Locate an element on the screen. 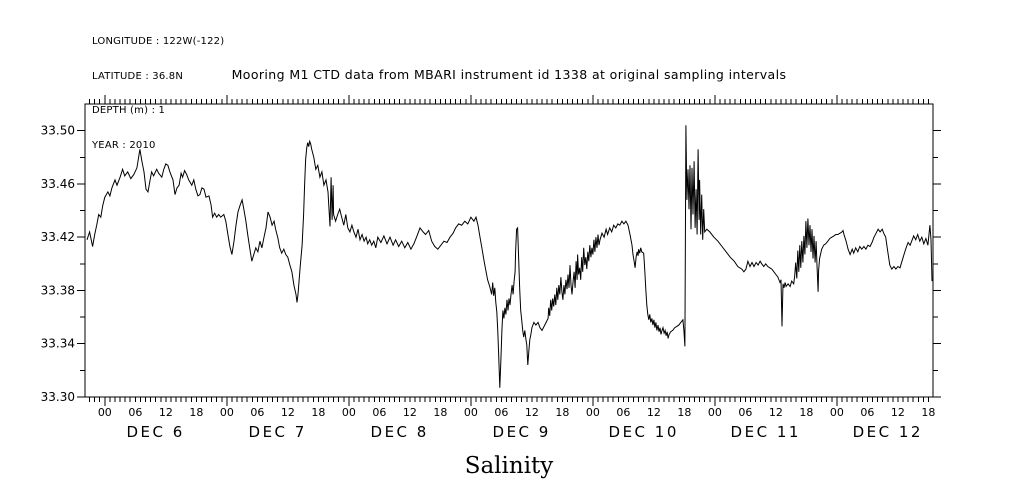 The height and width of the screenshot is (504, 1009). metadata-depth: DEPTH (m) : 1 is located at coordinates (129, 110).